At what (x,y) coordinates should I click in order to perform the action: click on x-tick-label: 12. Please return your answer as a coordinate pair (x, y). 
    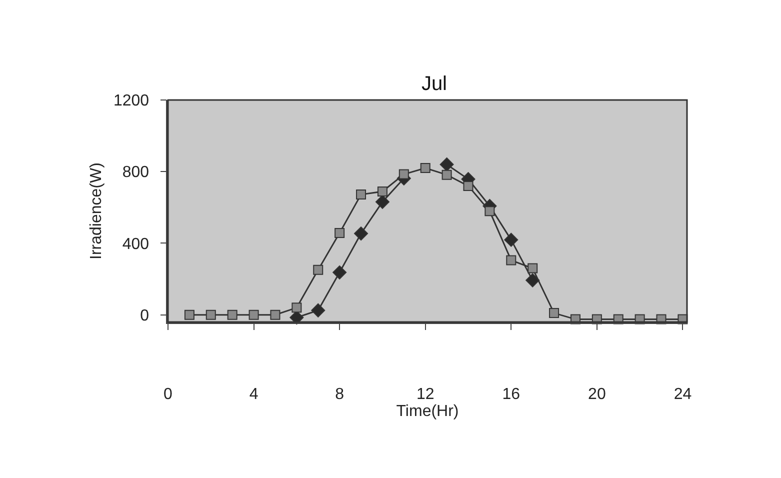
    Looking at the image, I should click on (425, 394).